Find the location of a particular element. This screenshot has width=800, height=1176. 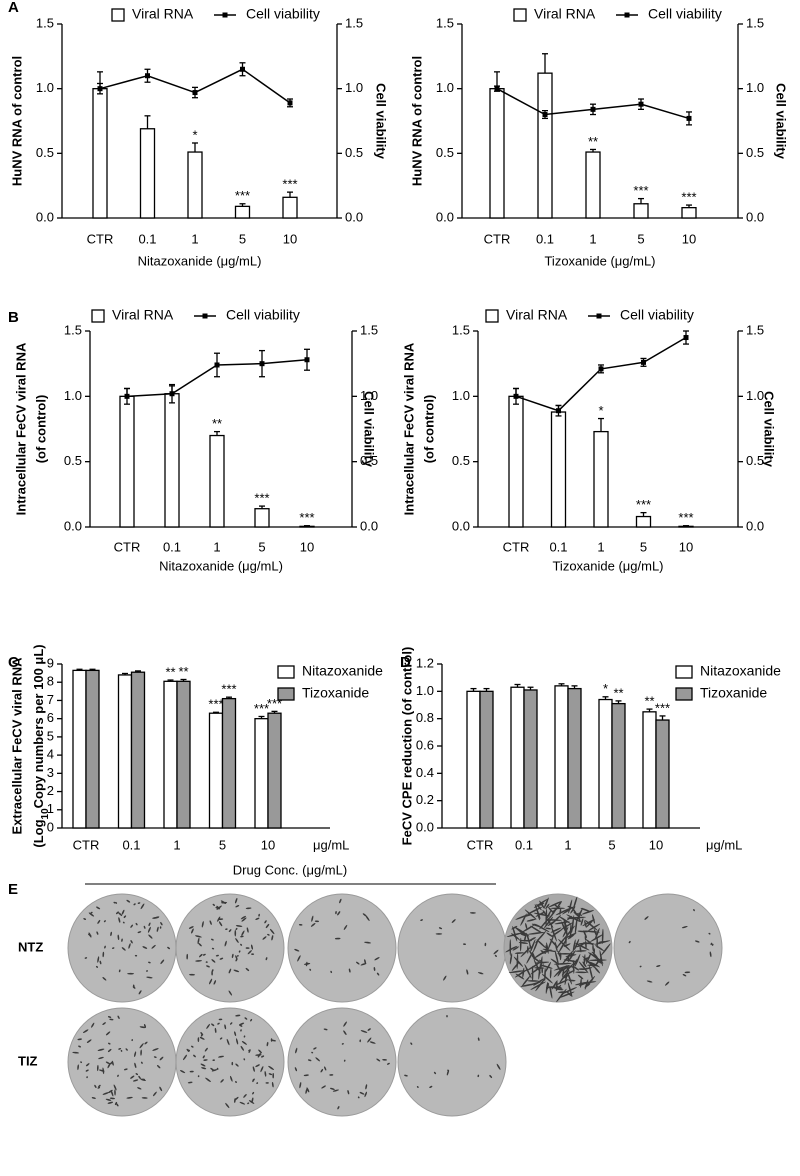

y-tick-label: 0.8 is located at coordinates (425, 717).